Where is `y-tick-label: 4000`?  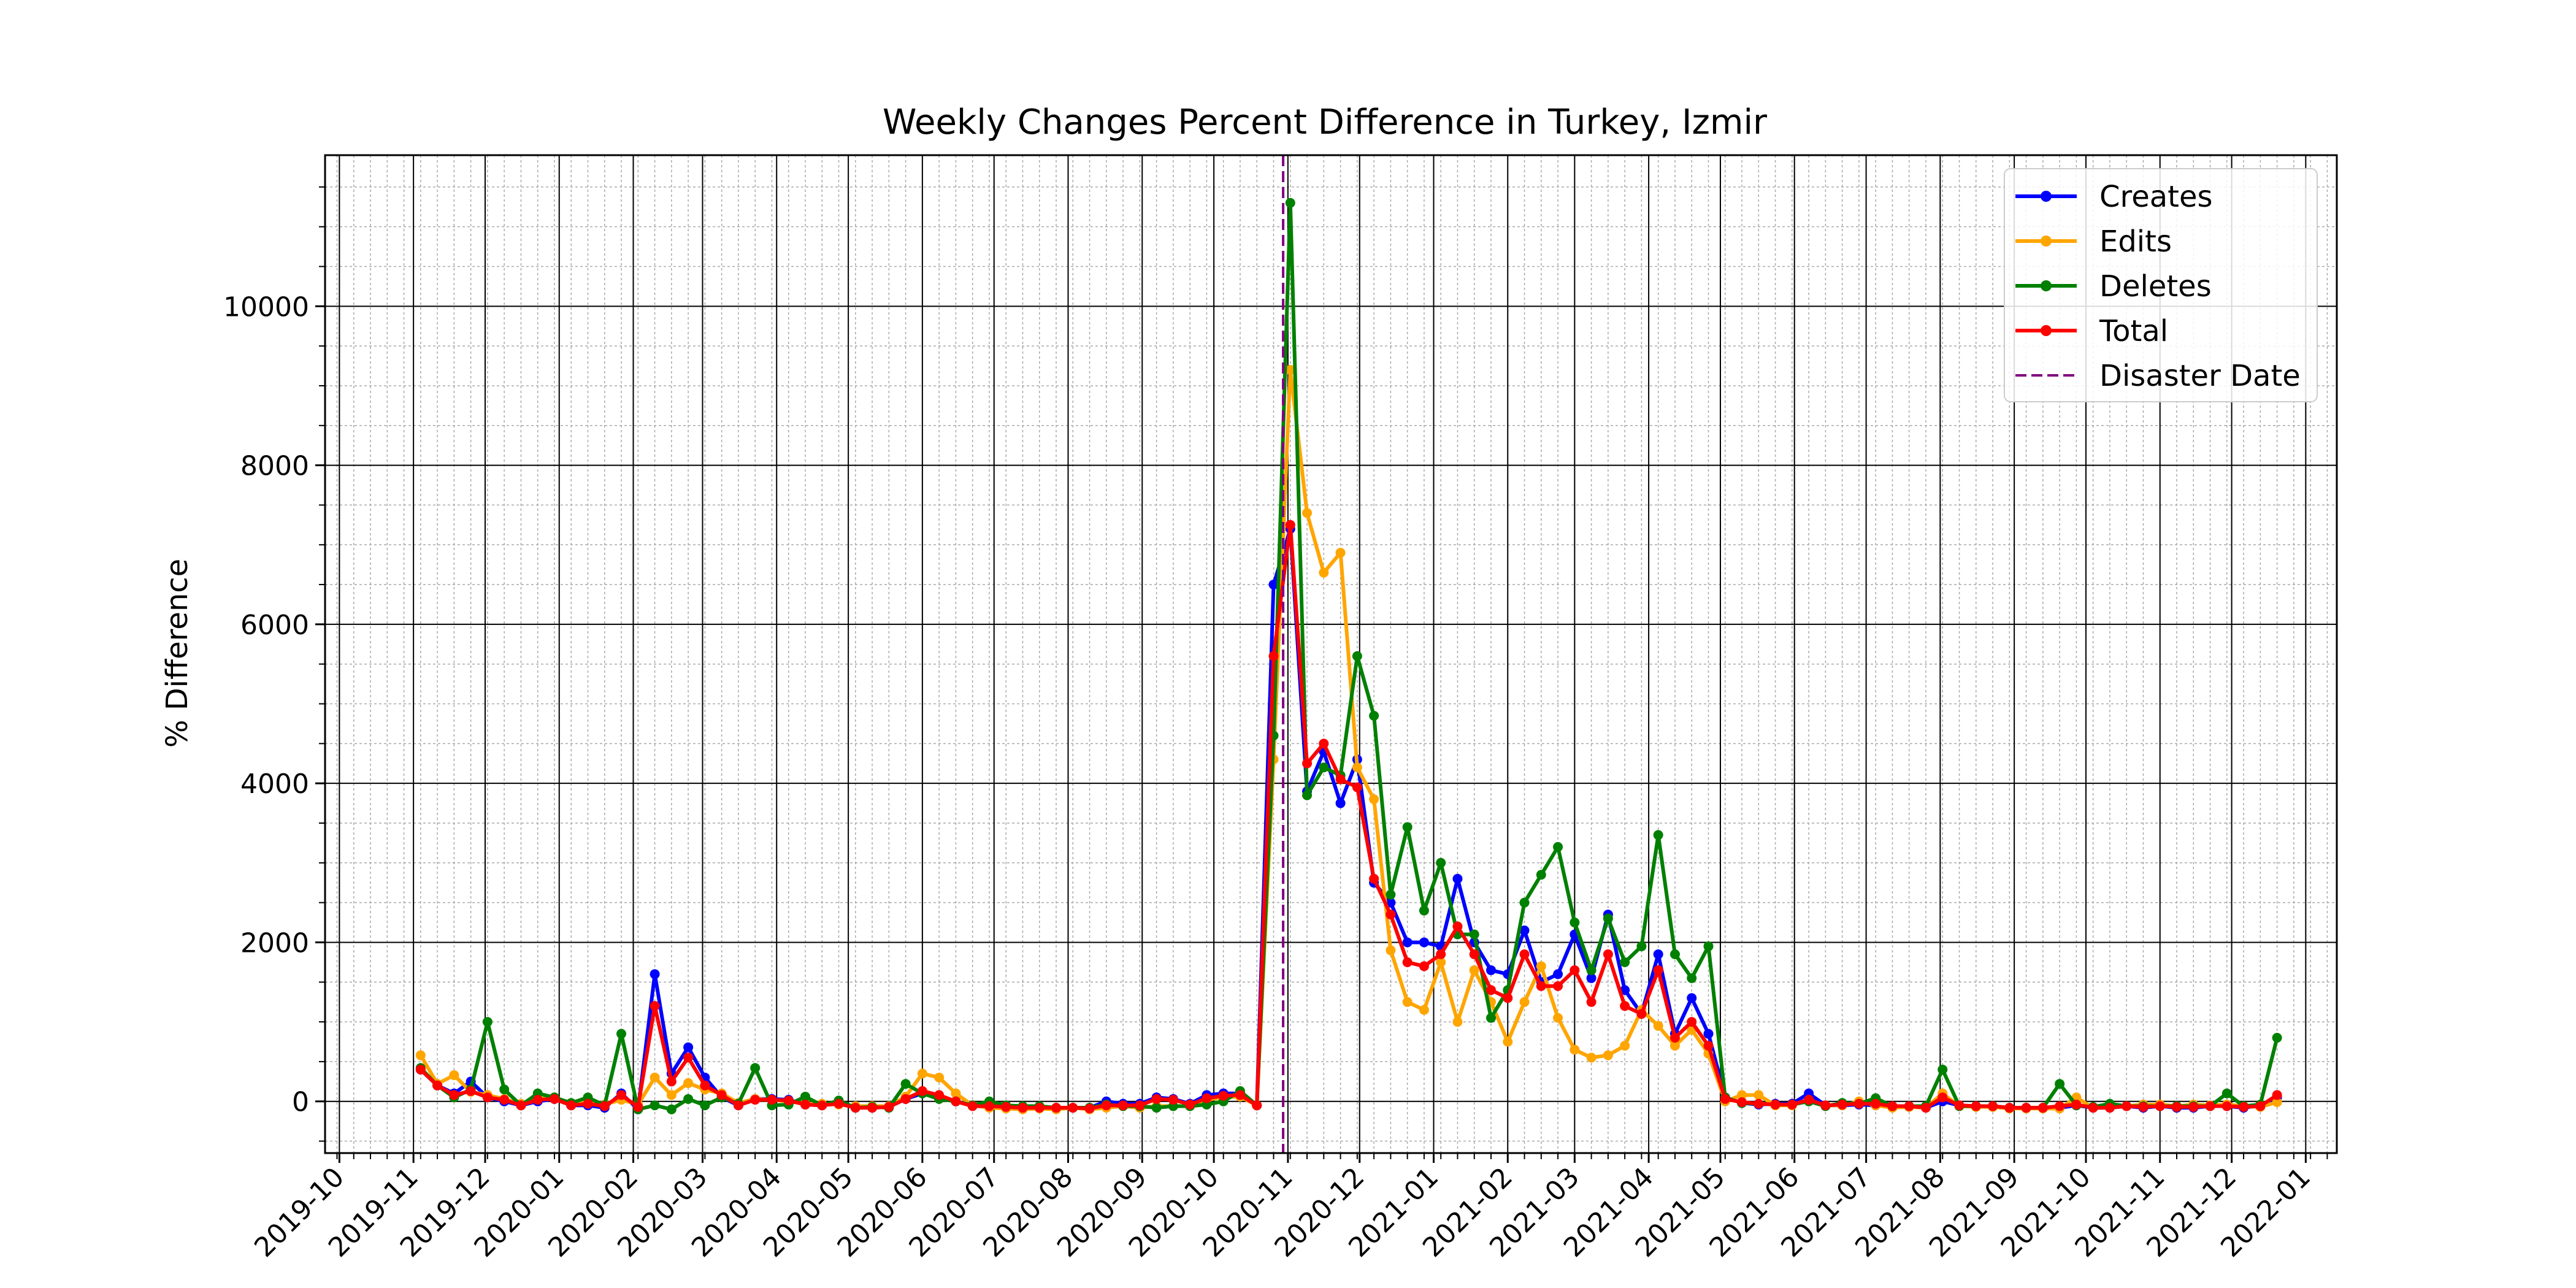 y-tick-label: 4000 is located at coordinates (274, 784).